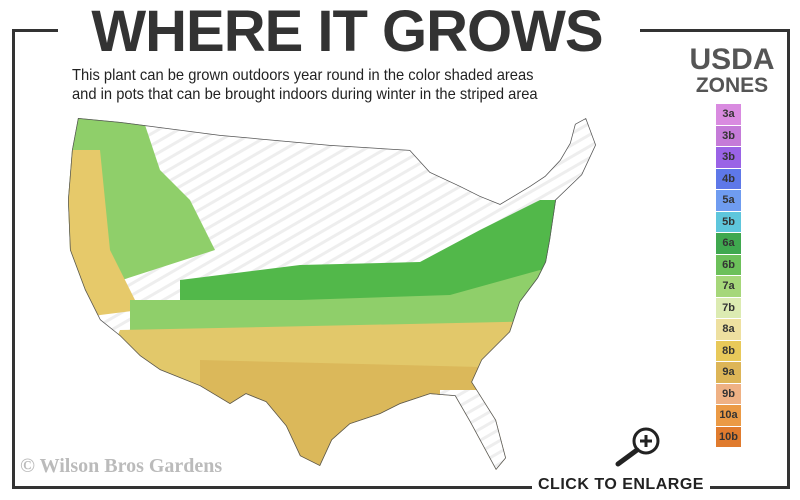 The image size is (800, 500). What do you see at coordinates (480, 430) in the screenshot?
I see `florida-striped` at bounding box center [480, 430].